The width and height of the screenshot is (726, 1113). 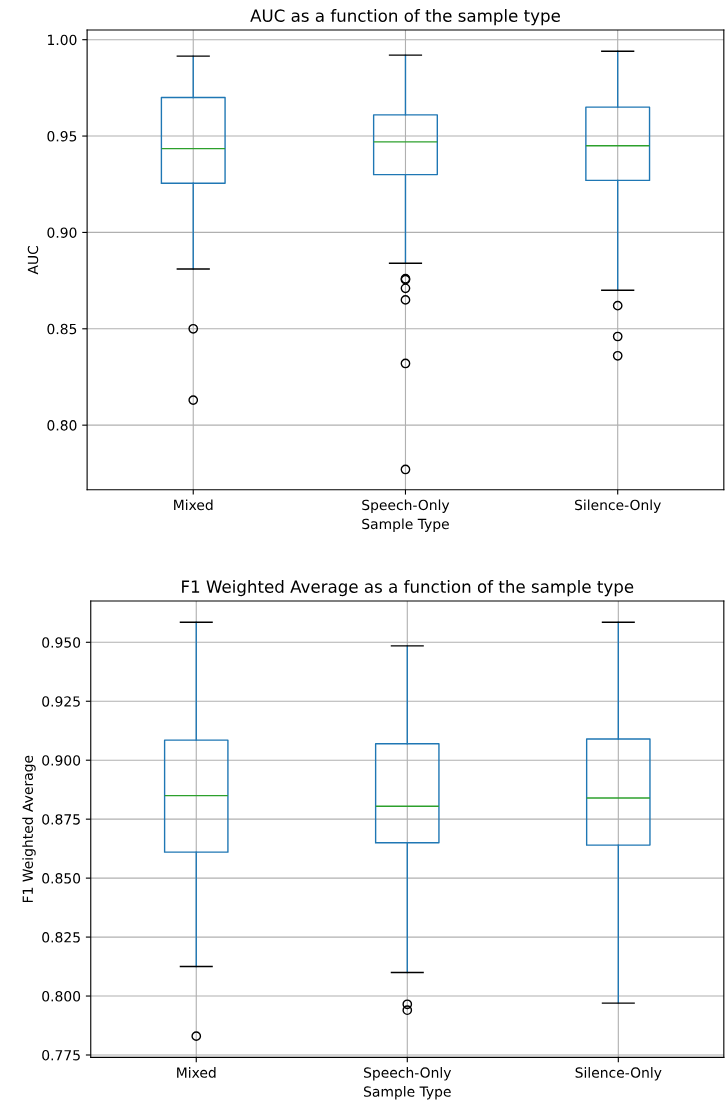 What do you see at coordinates (61, 878) in the screenshot?
I see `y-tick-label: 0.850` at bounding box center [61, 878].